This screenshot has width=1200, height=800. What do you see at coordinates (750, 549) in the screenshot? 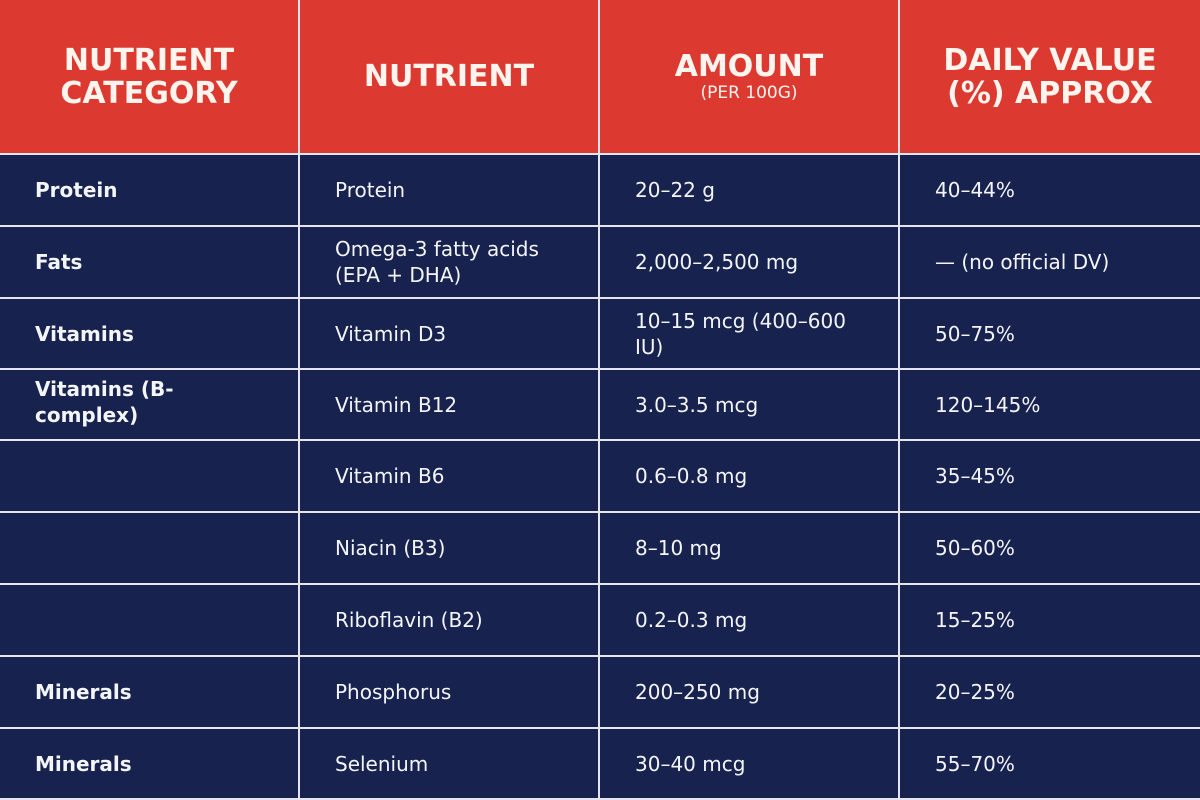
I see `cell-amount: 8–10 mg` at bounding box center [750, 549].